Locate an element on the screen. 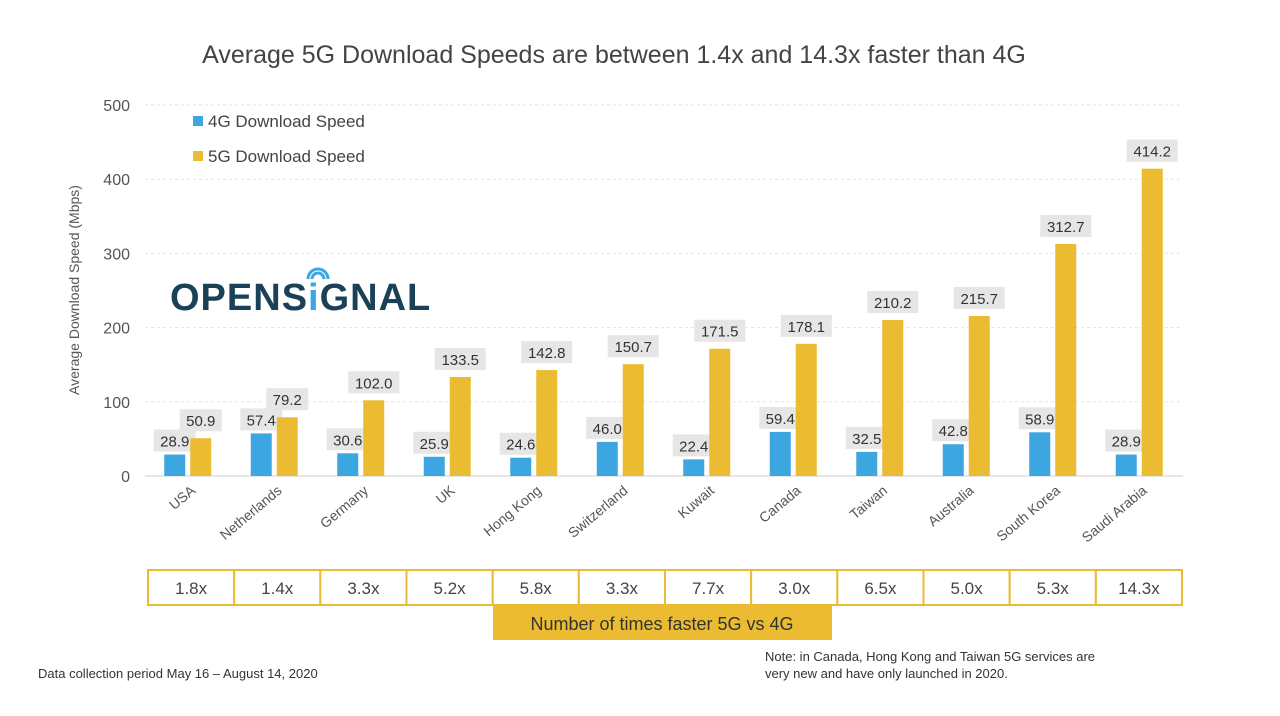 The width and height of the screenshot is (1280, 716). x-tick-label: UK is located at coordinates (445, 494).